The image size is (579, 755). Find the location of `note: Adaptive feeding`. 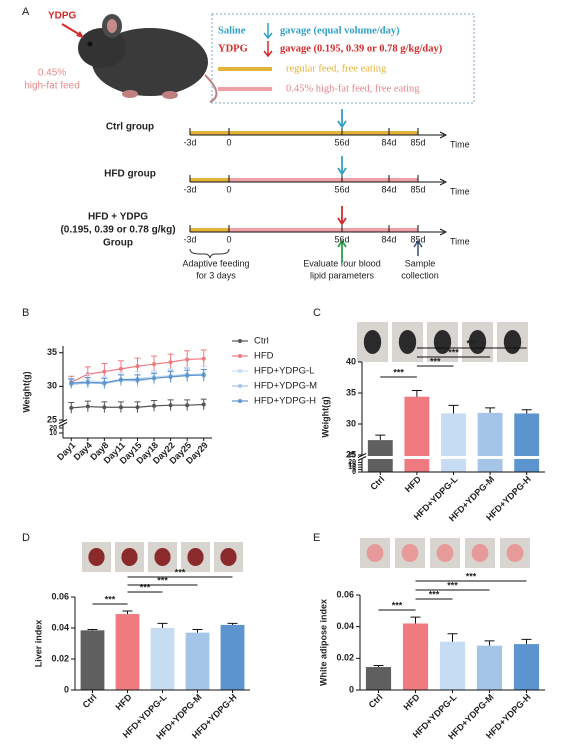

note: Adaptive feeding is located at coordinates (215, 263).